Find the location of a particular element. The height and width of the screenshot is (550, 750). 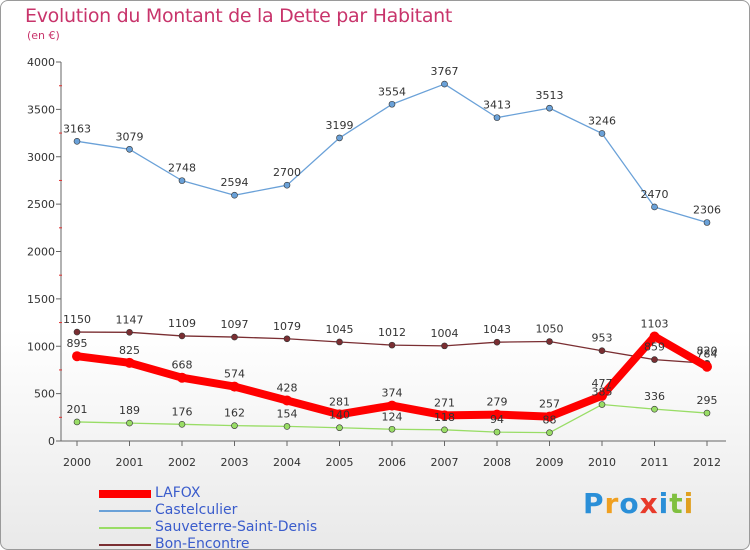

logo-letter: P is located at coordinates (594, 503).